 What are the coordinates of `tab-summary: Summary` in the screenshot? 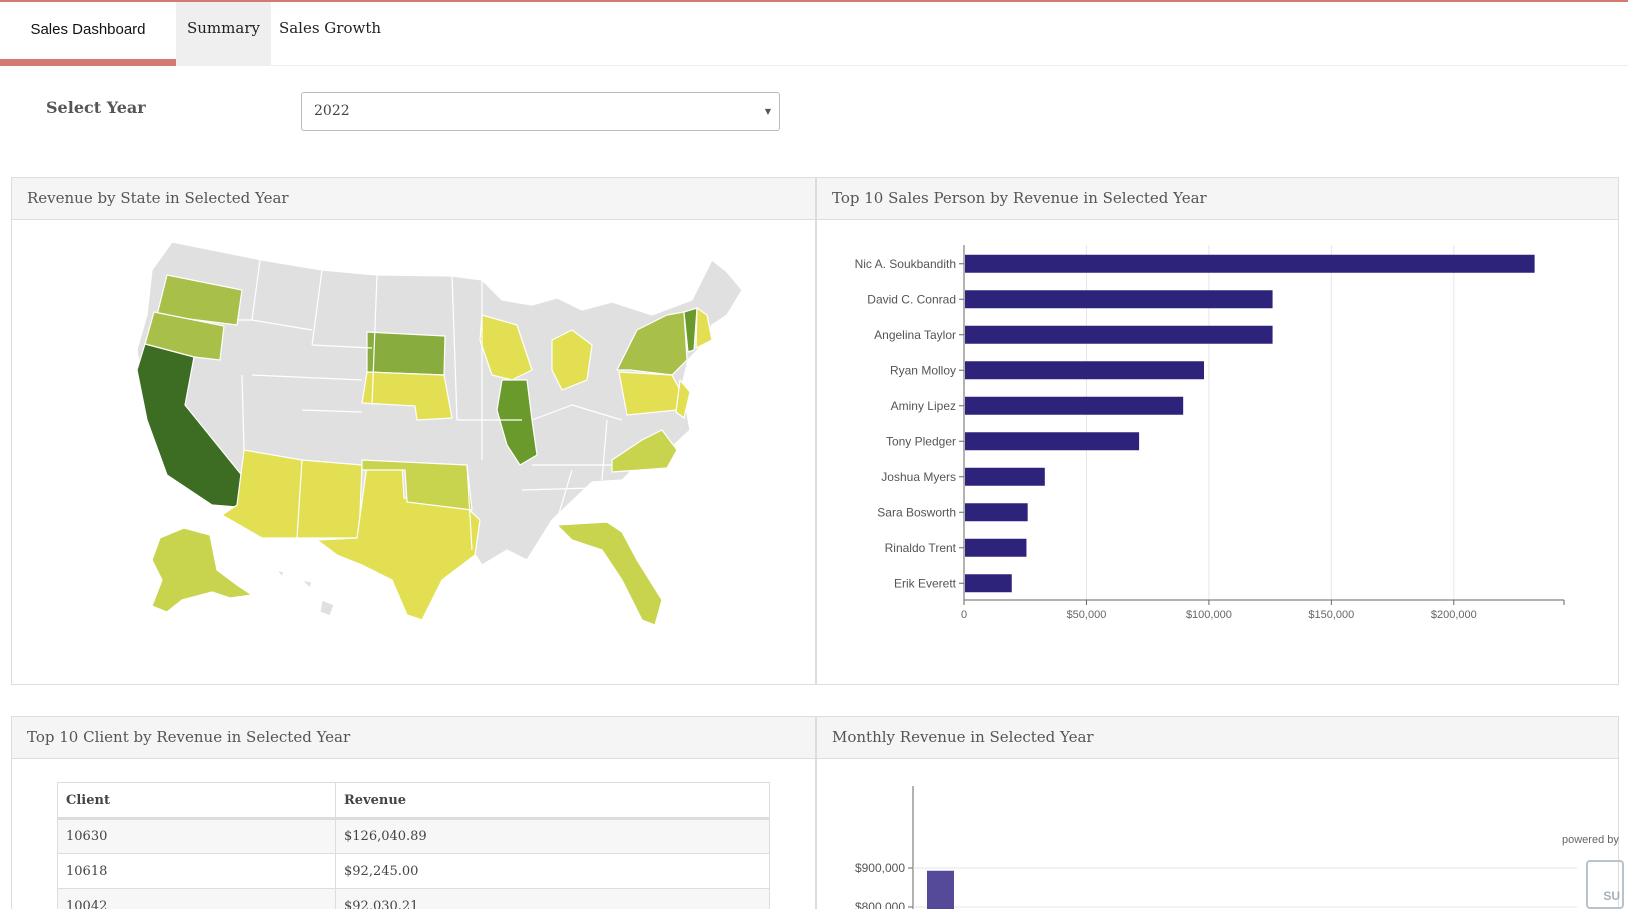 It's located at (223, 34).